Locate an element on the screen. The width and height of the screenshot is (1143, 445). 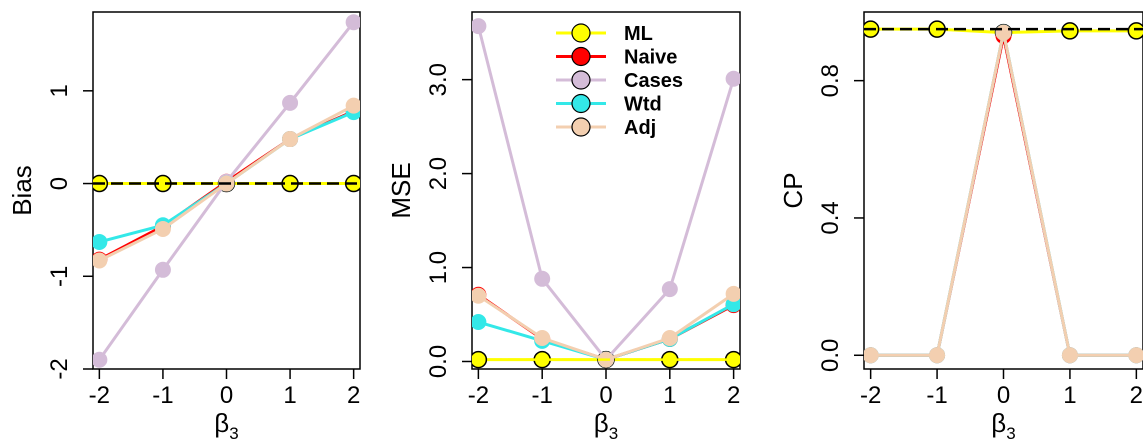
legend-label-wtd: Wtd is located at coordinates (643, 105).